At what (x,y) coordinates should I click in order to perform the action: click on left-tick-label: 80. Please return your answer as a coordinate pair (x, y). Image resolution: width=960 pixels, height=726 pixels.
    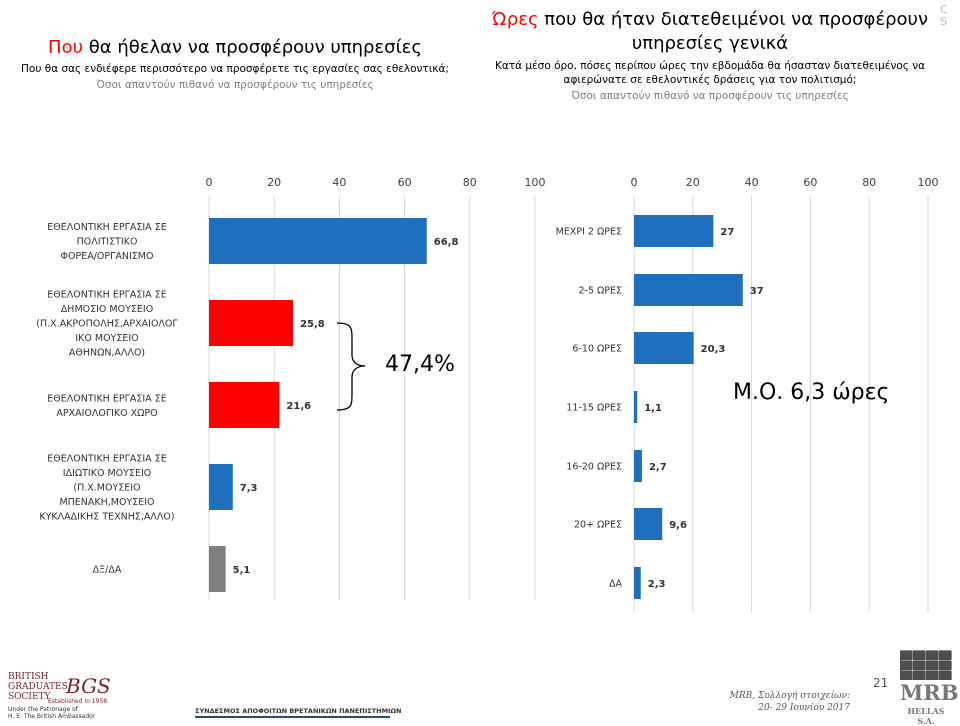
    Looking at the image, I should click on (470, 182).